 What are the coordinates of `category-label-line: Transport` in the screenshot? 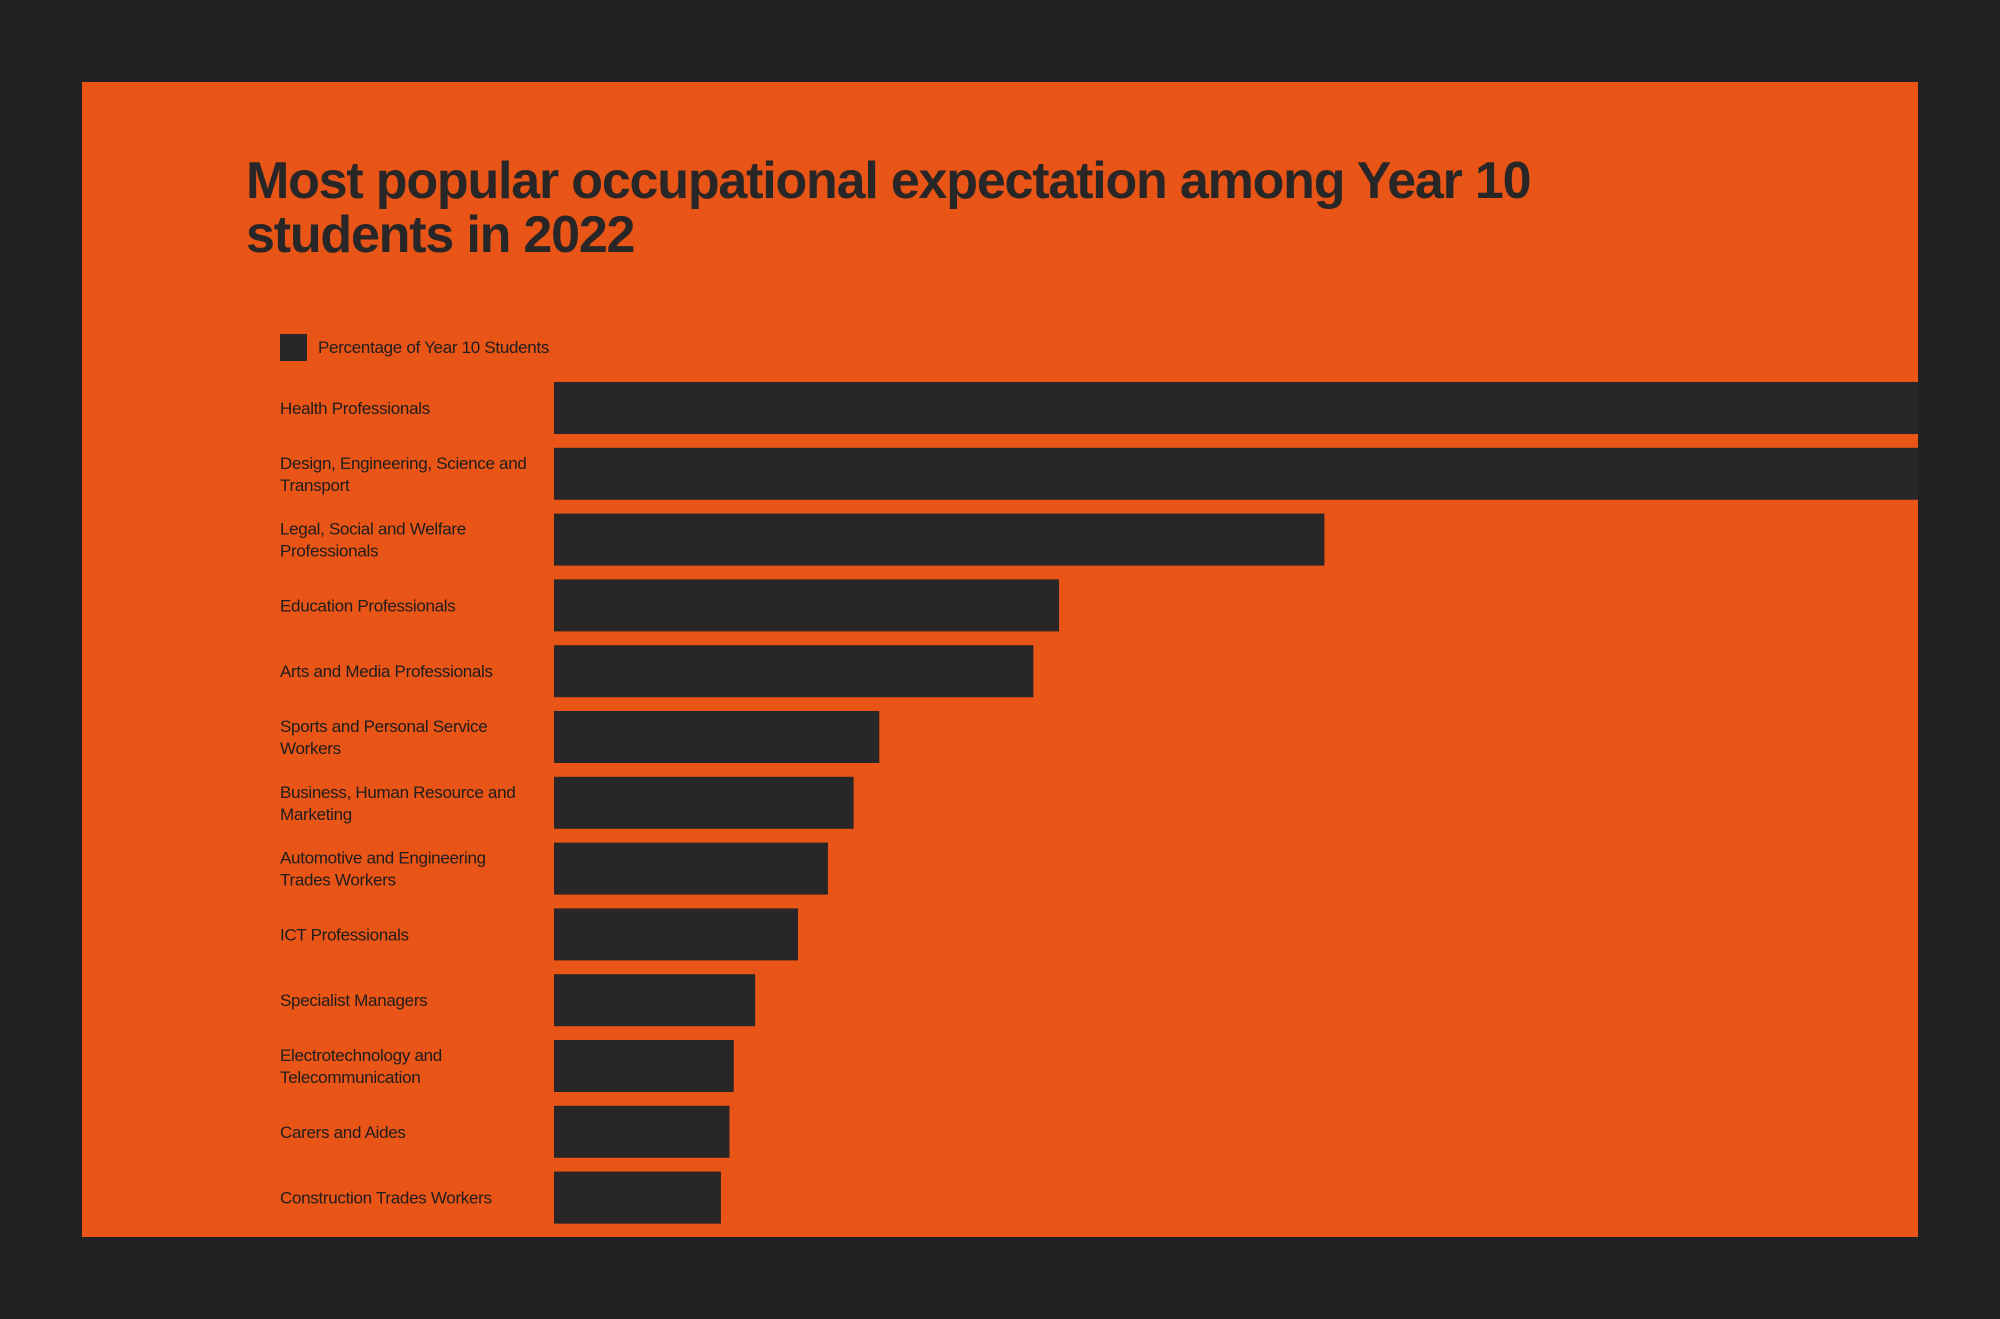 It's located at (315, 485).